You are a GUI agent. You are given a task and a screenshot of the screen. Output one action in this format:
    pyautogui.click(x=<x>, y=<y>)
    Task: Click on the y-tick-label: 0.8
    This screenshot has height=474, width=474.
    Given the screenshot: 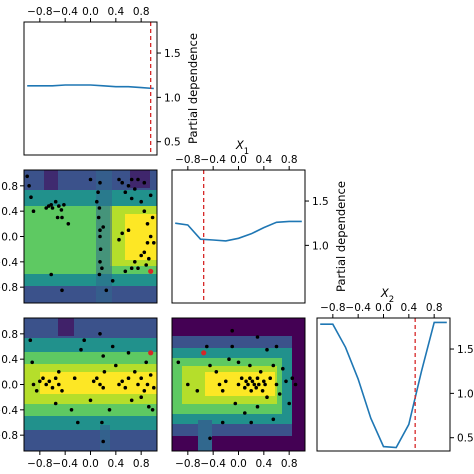 What is the action you would take?
    pyautogui.click(x=9, y=187)
    